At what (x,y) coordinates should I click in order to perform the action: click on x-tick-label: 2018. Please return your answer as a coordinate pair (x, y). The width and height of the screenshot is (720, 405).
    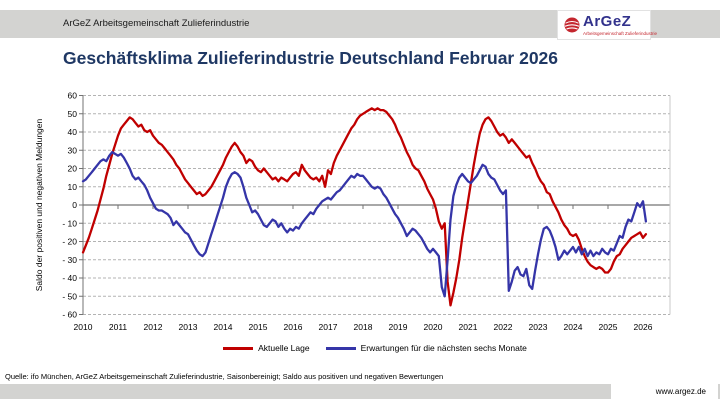
    Looking at the image, I should click on (363, 327).